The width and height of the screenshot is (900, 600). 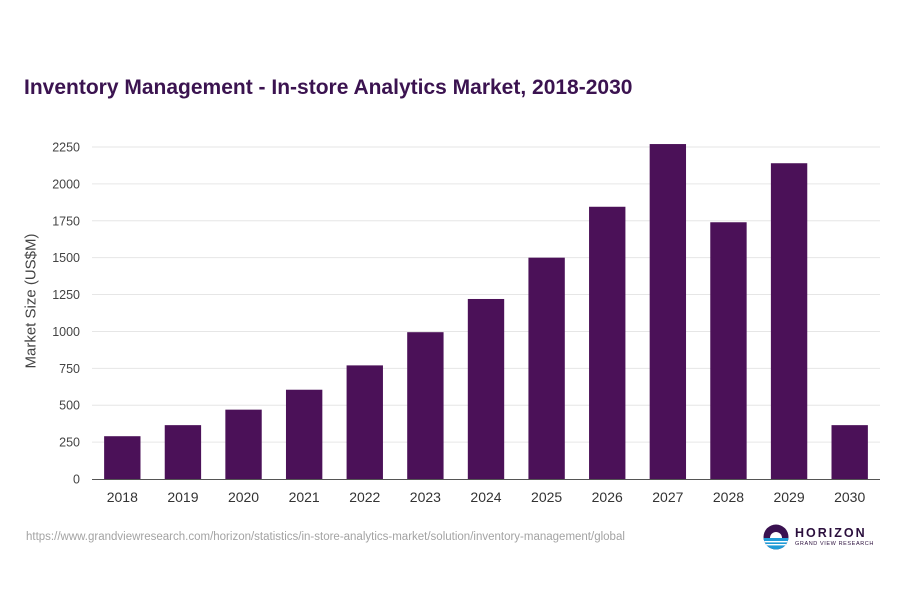 What do you see at coordinates (425, 405) in the screenshot?
I see `bar-2023` at bounding box center [425, 405].